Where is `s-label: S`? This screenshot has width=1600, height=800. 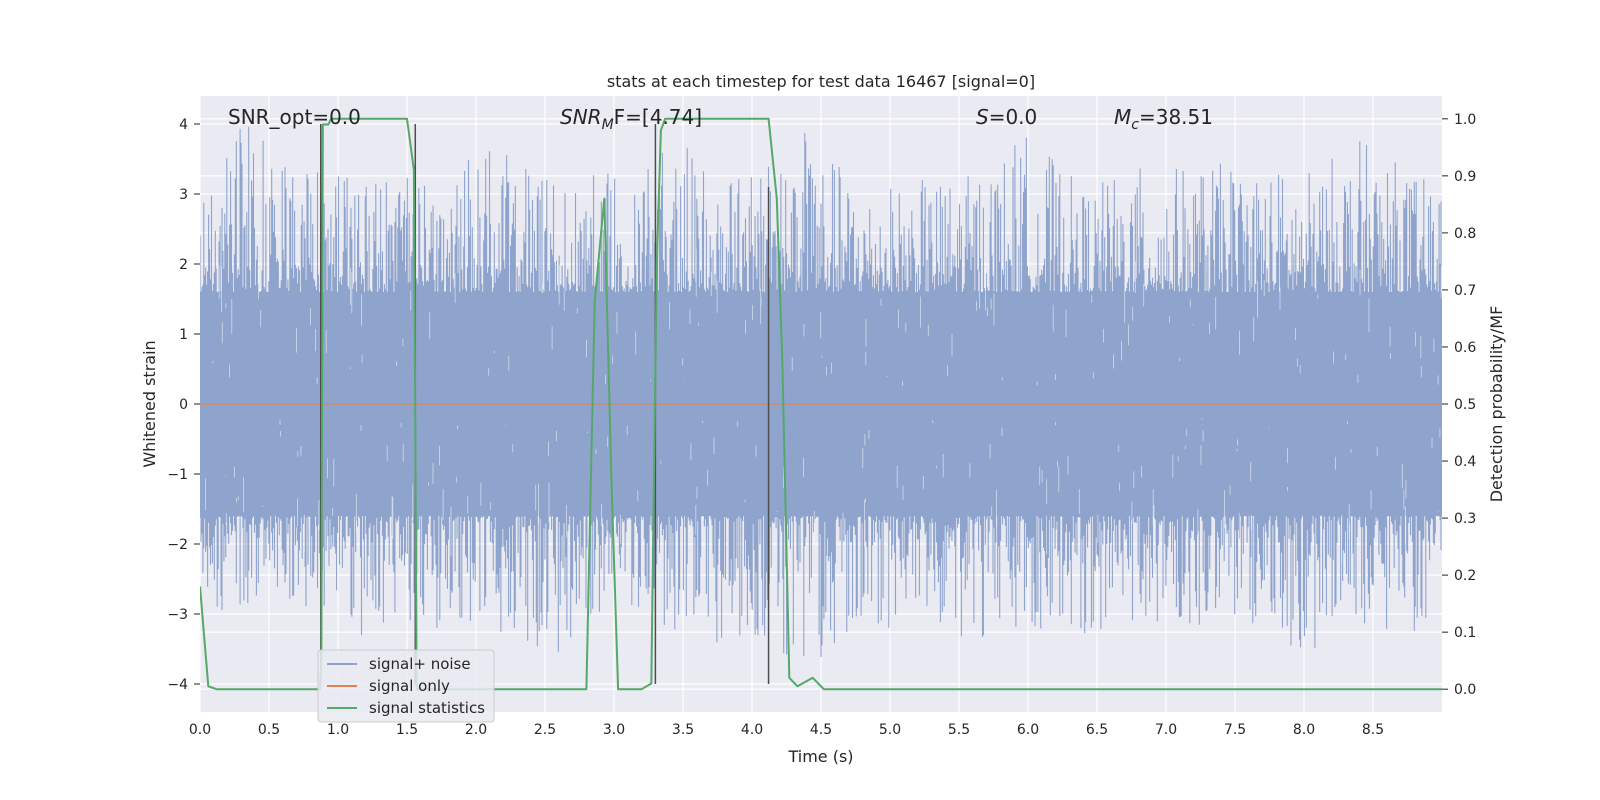
s-label: S is located at coordinates (982, 117).